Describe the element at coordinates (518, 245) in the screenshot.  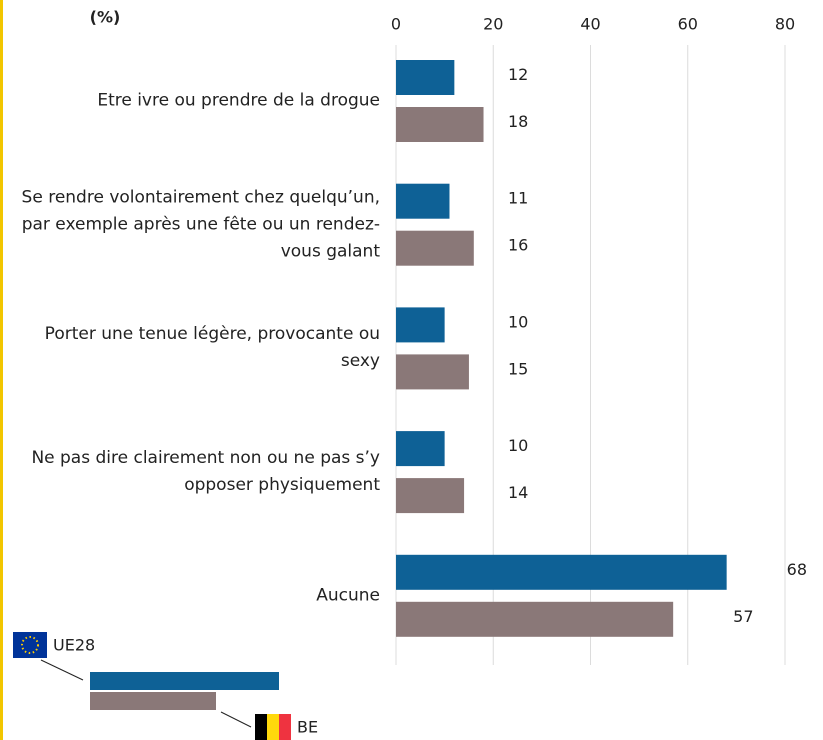
I see `value-label: 16` at that location.